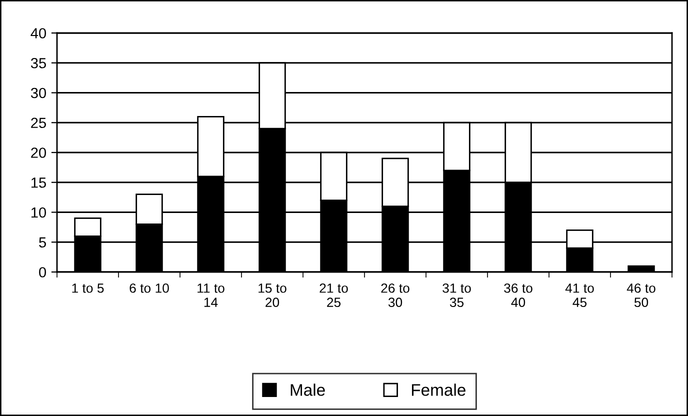 This screenshot has width=688, height=416. What do you see at coordinates (38, 183) in the screenshot?
I see `y-tick-label: 15` at bounding box center [38, 183].